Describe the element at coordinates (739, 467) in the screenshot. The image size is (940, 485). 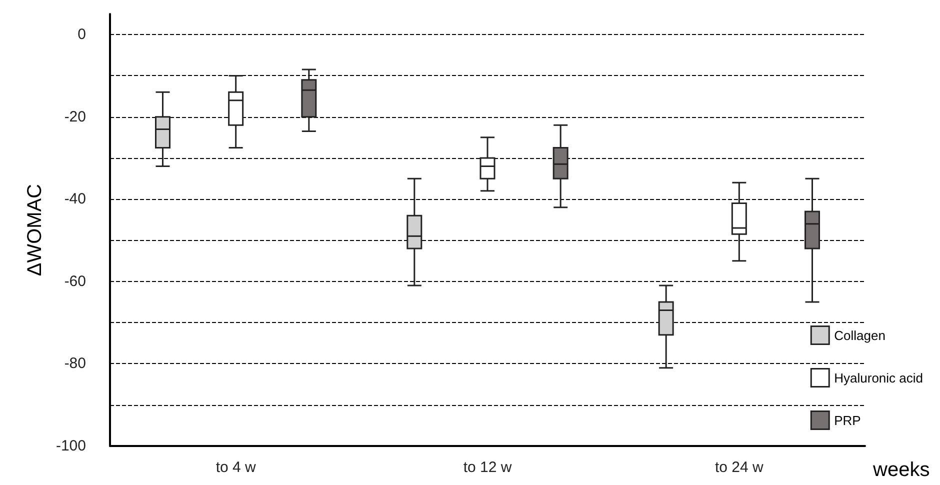
I see `x-tick-label: to 24 w` at that location.